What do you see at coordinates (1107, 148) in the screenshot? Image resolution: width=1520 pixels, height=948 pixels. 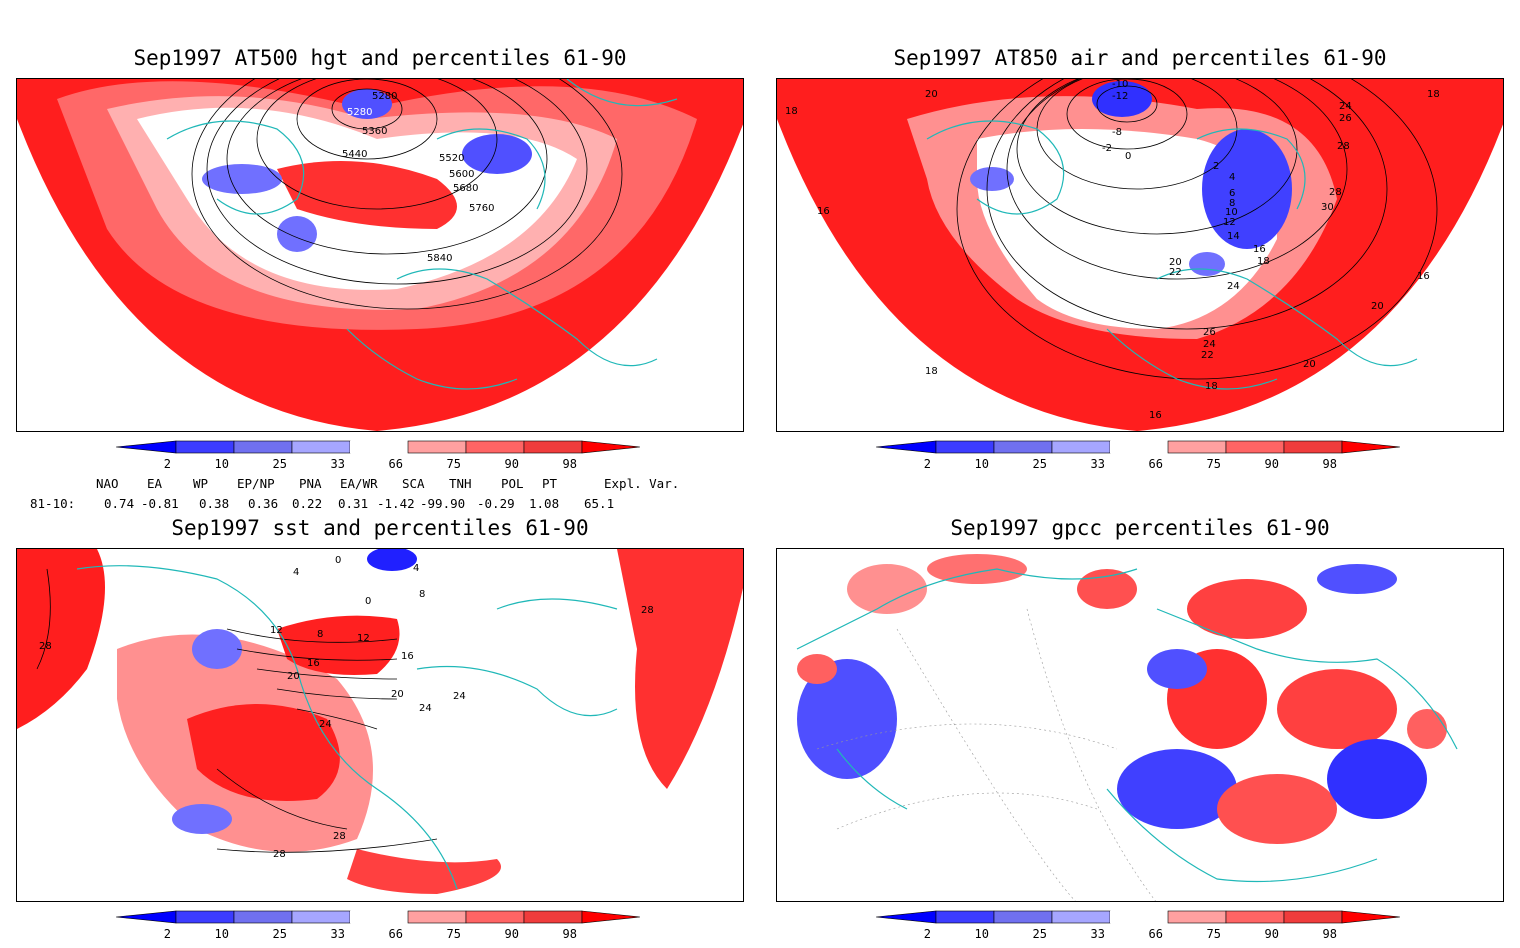 I see `contour-label: -2` at bounding box center [1107, 148].